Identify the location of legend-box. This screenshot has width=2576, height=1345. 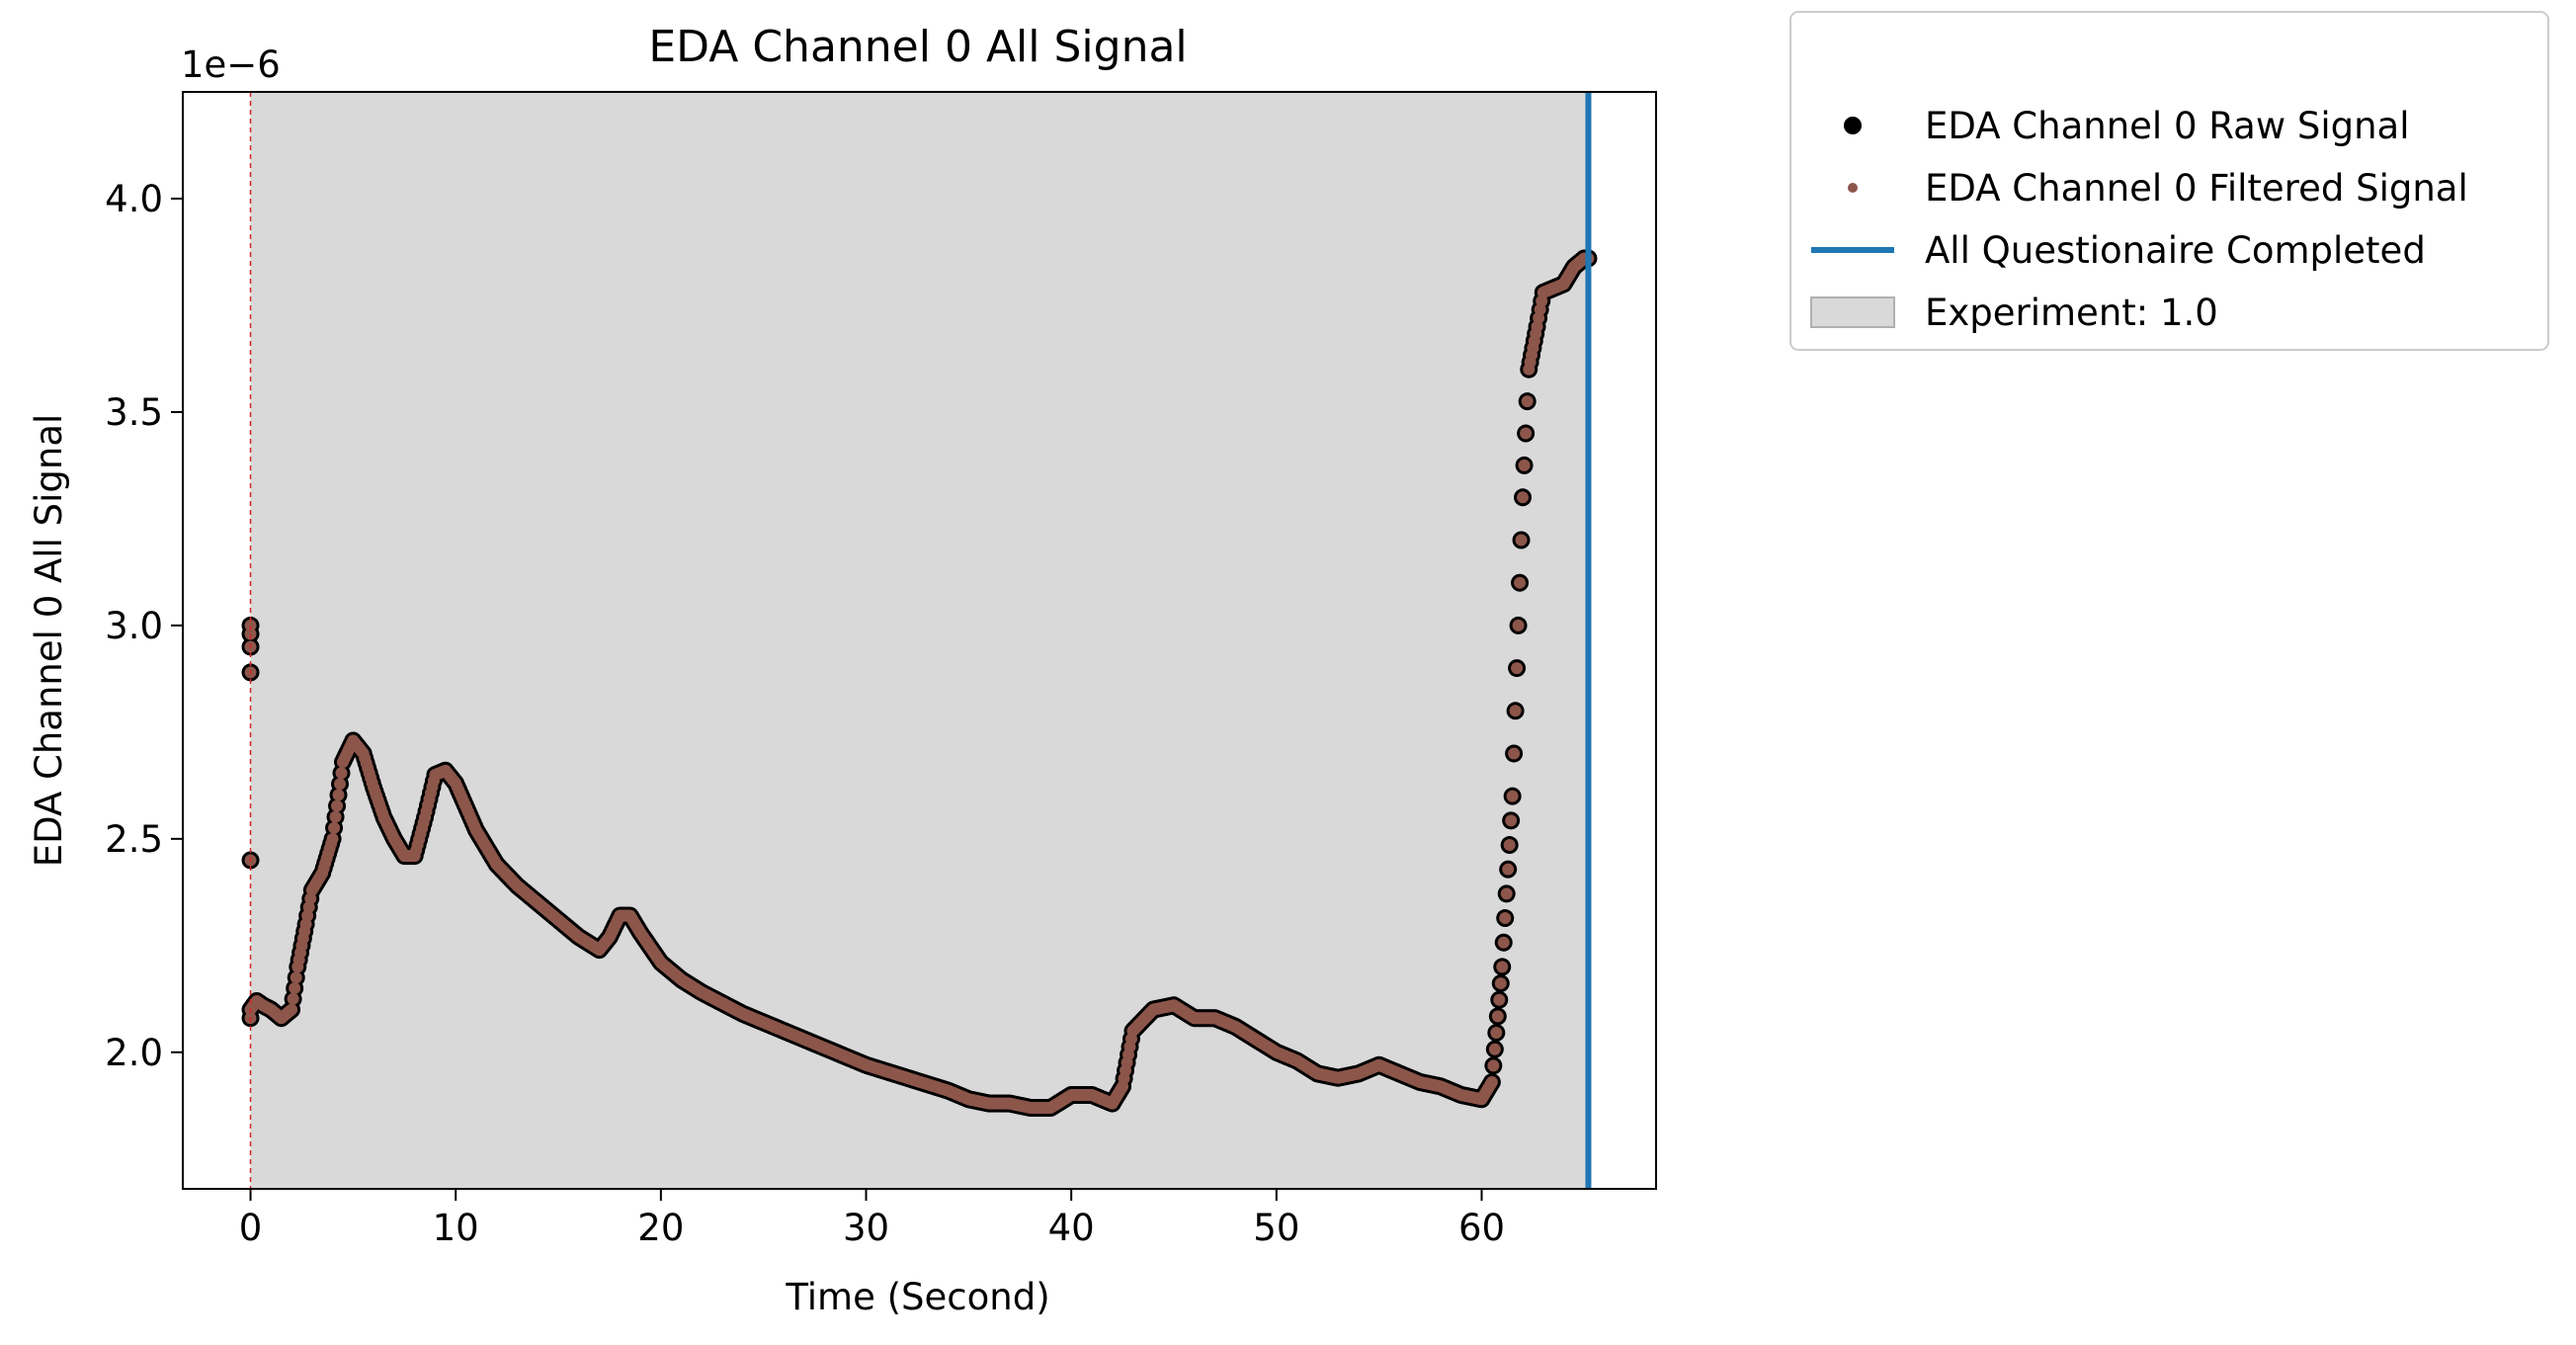
(2169, 181).